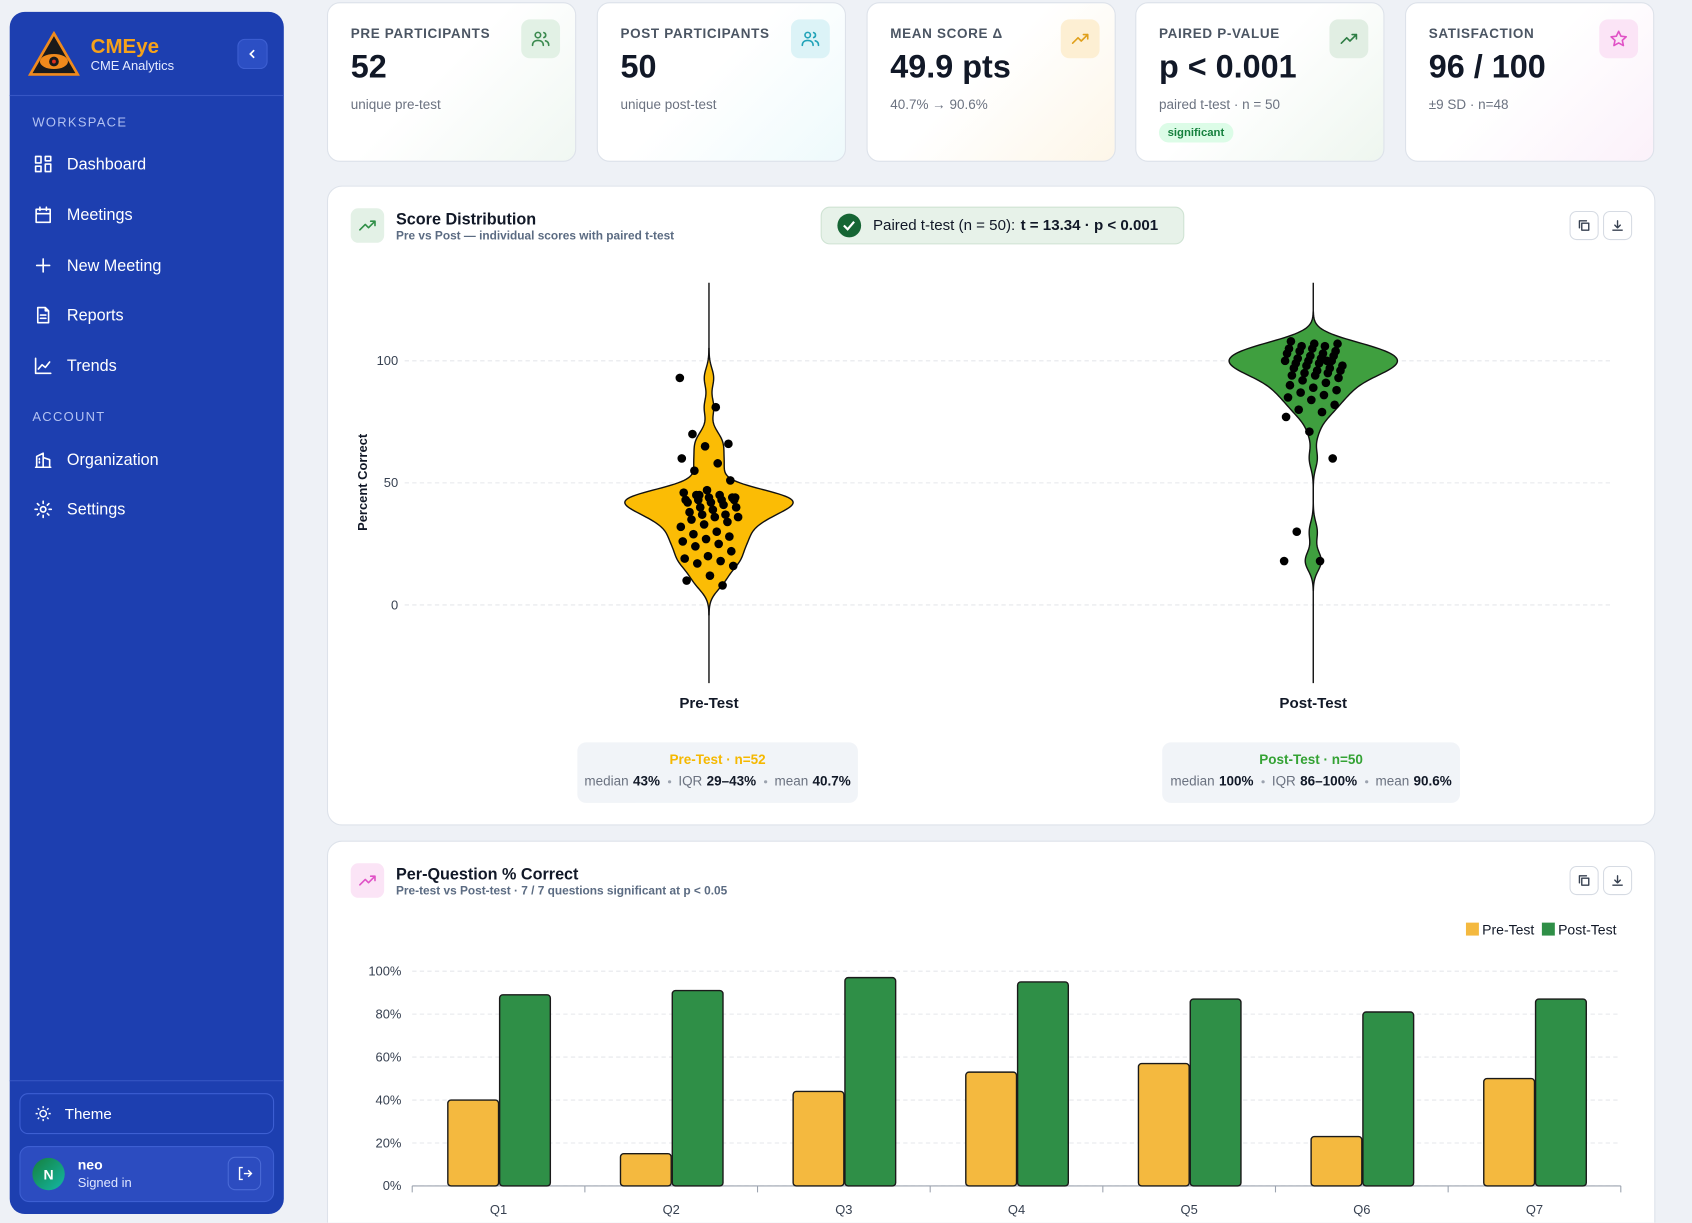  What do you see at coordinates (1548, 929) in the screenshot?
I see `legend-swatch` at bounding box center [1548, 929].